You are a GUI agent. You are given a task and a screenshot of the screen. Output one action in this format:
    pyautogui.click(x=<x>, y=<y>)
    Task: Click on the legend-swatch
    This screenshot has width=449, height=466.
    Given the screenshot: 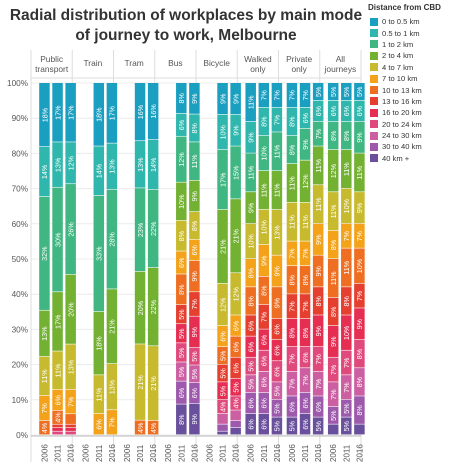 What is the action you would take?
    pyautogui.click(x=374, y=112)
    